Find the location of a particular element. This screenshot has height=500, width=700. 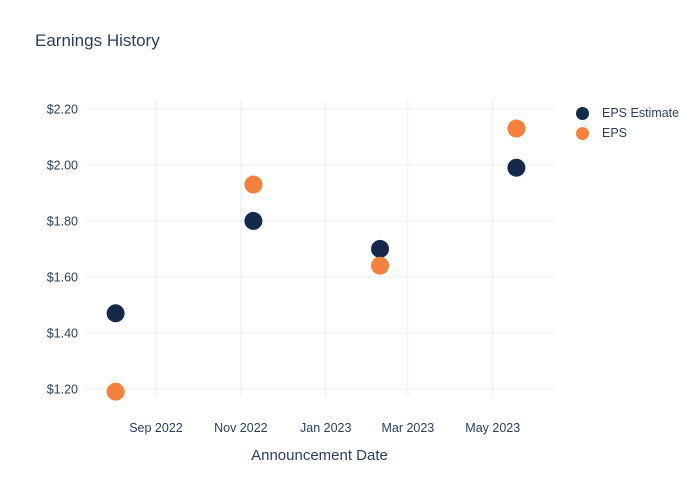

legend-item-eps-estimate: EPS Estimate is located at coordinates (627, 113).